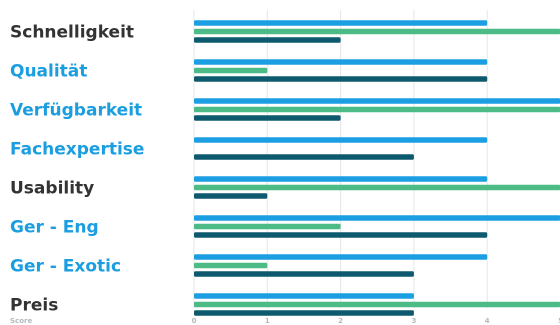  Describe the element at coordinates (194, 321) in the screenshot. I see `x-tick-label: 0` at that location.